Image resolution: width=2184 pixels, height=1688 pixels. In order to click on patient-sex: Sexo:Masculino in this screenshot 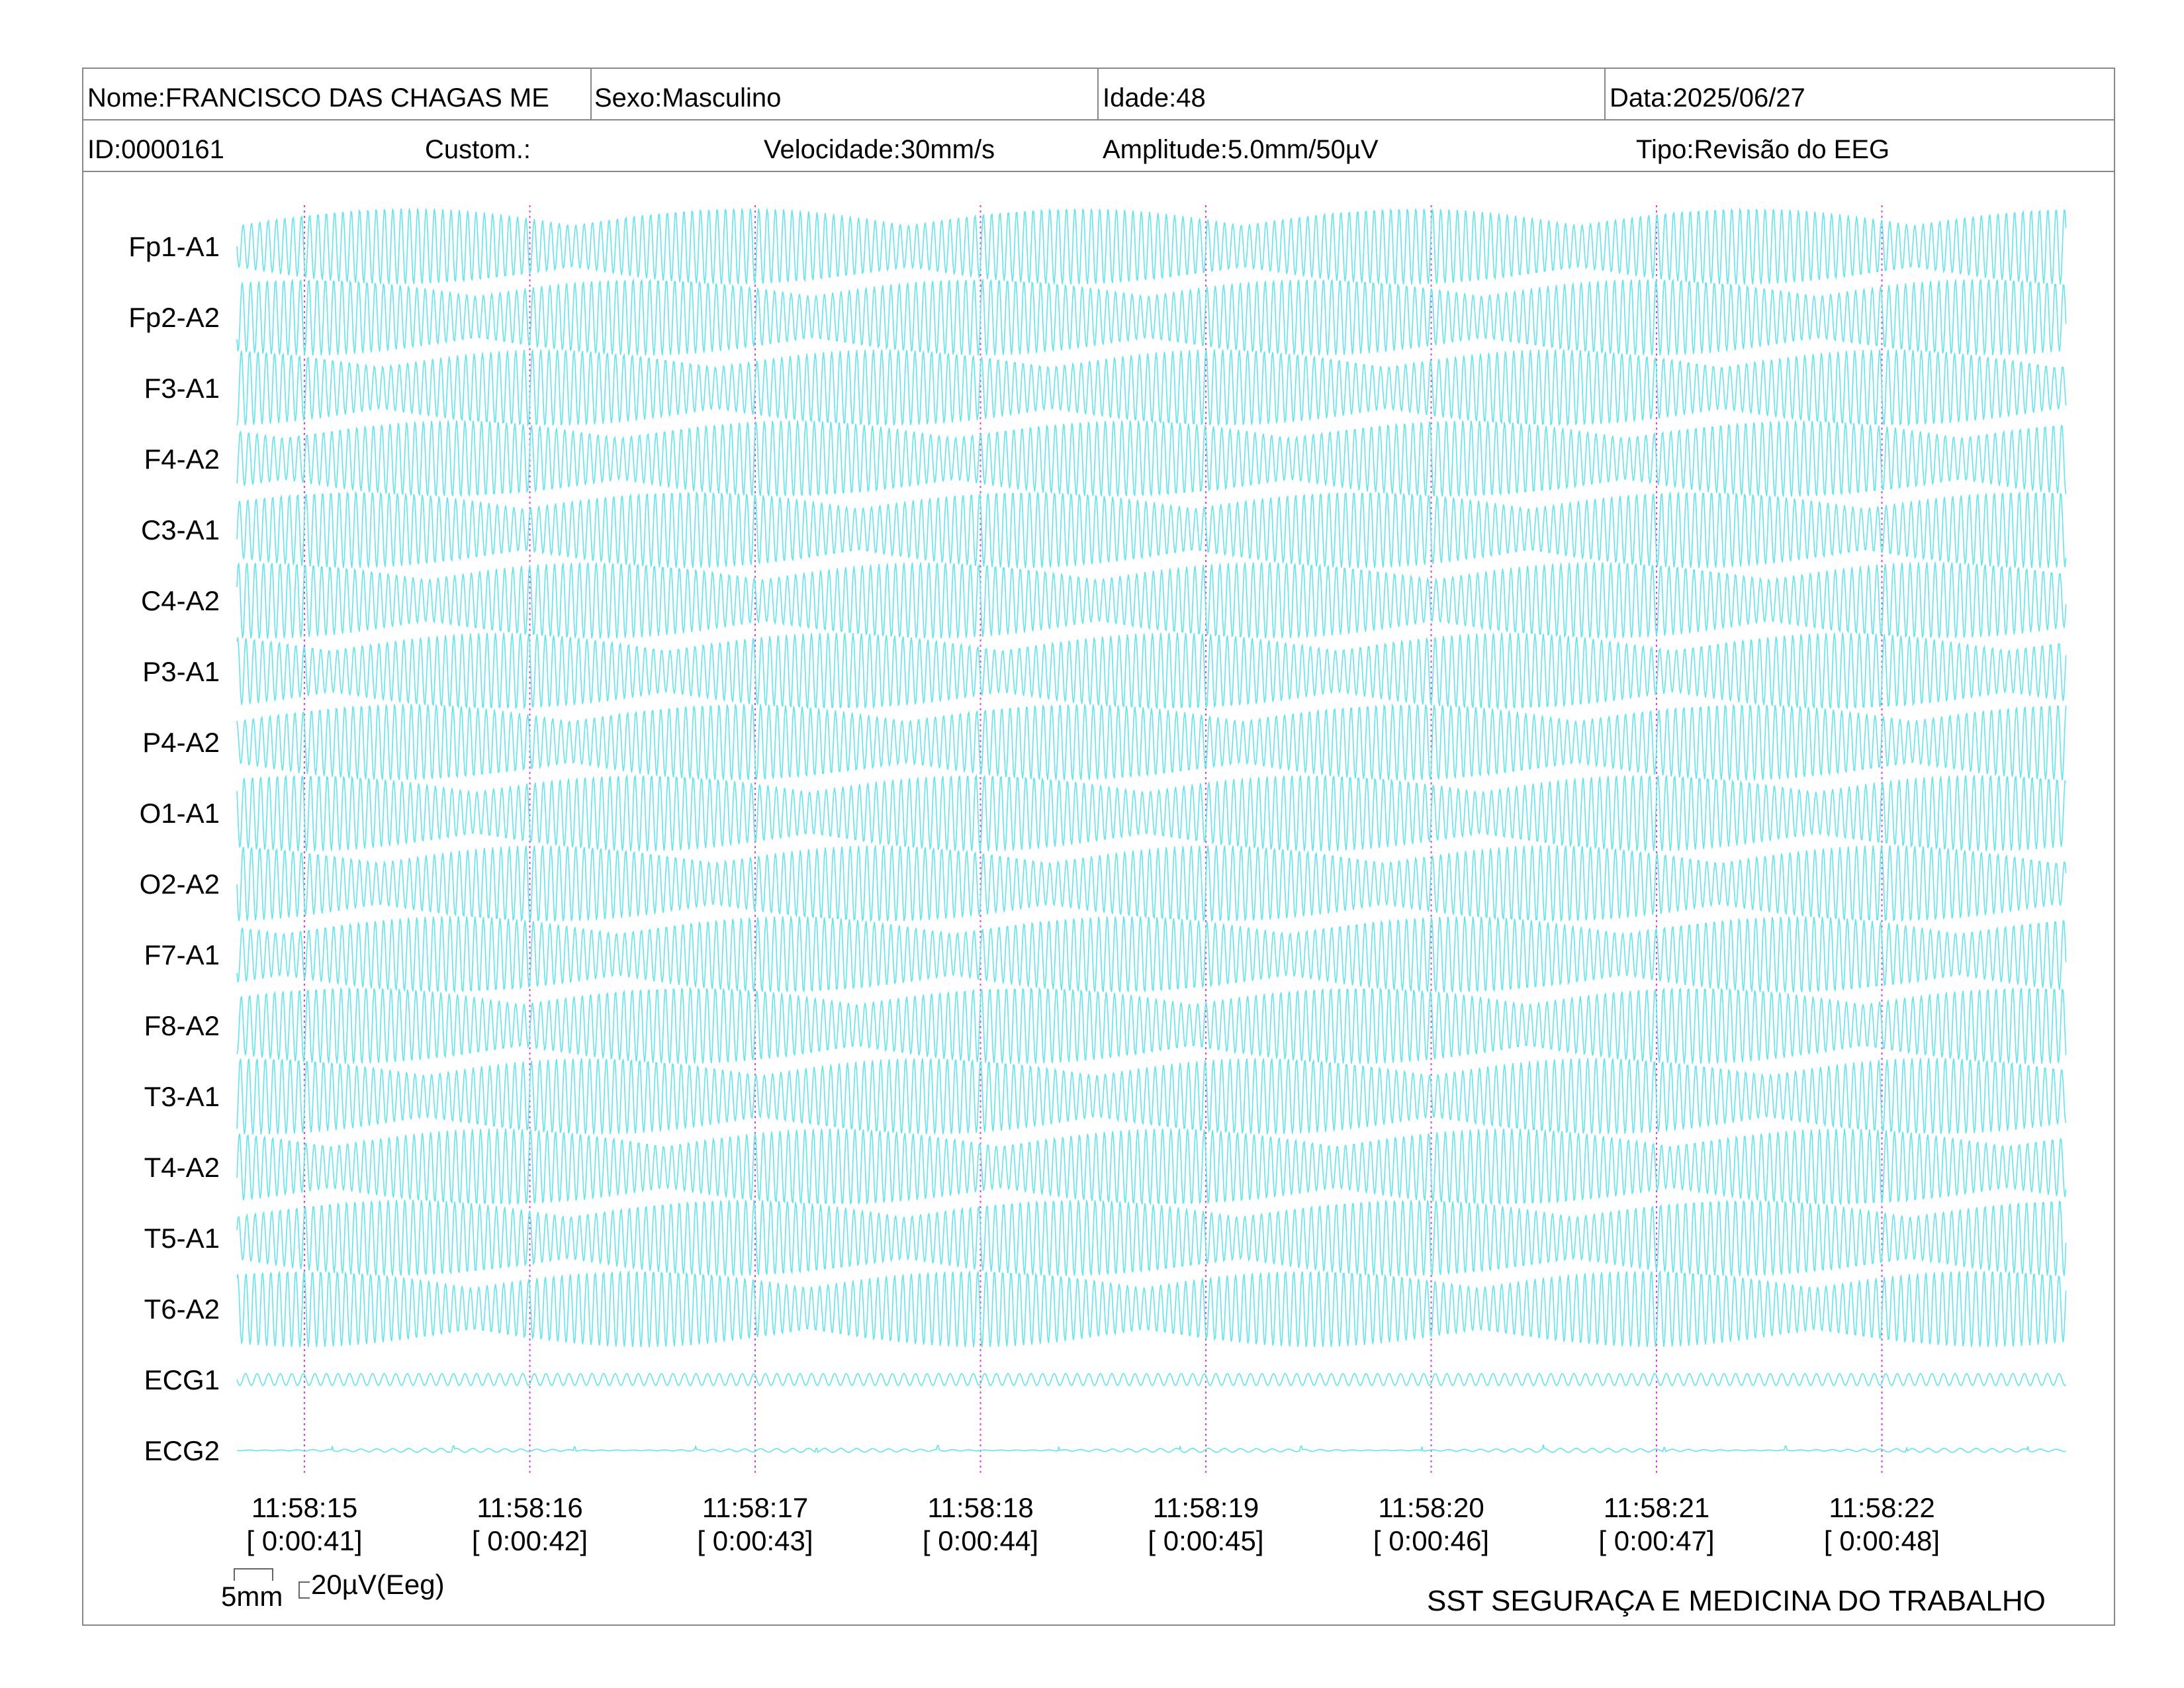, I will do `click(688, 98)`.